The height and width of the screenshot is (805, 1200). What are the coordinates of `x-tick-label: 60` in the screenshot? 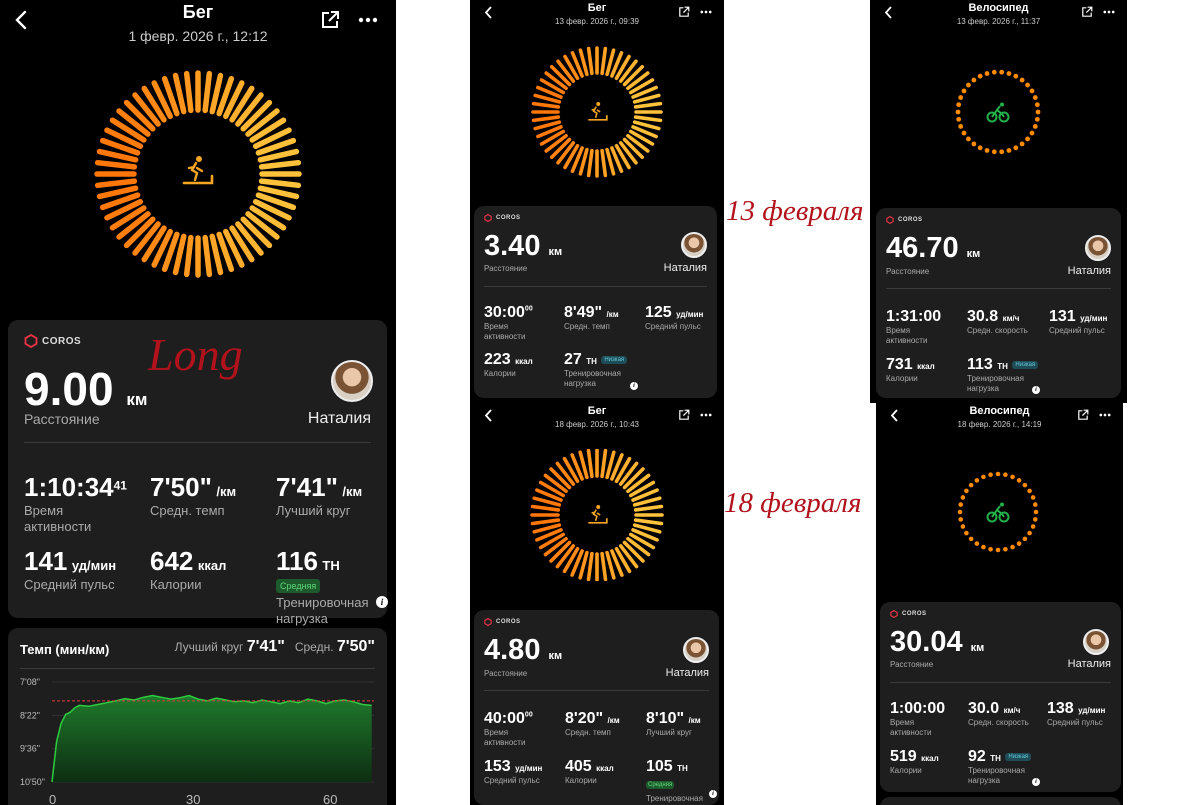 It's located at (330, 798).